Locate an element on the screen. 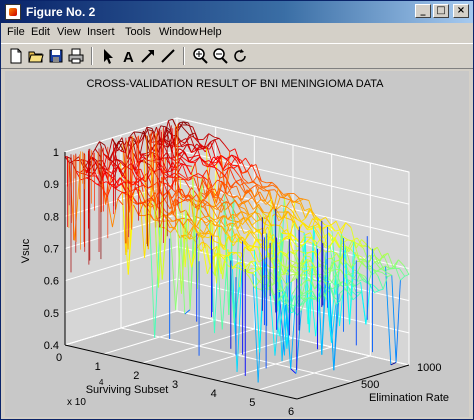  zoom-in-icon is located at coordinates (200, 56).